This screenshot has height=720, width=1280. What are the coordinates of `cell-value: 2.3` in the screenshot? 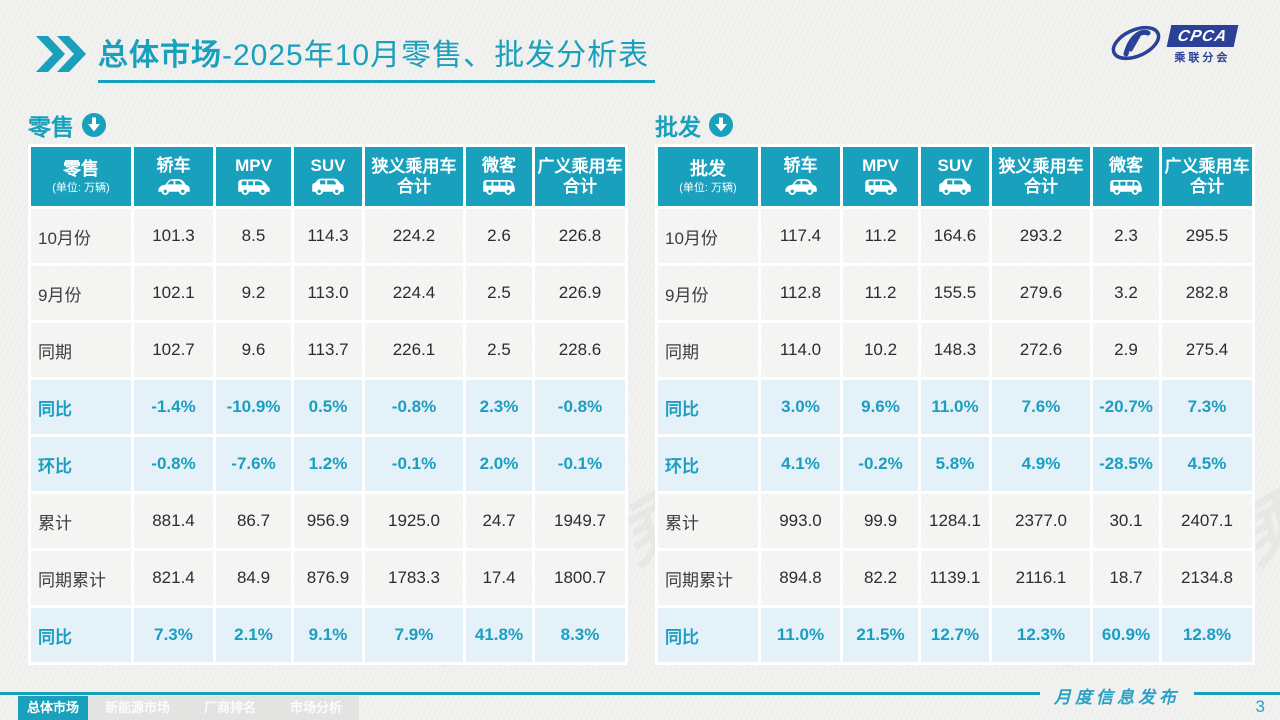 It's located at (1126, 236).